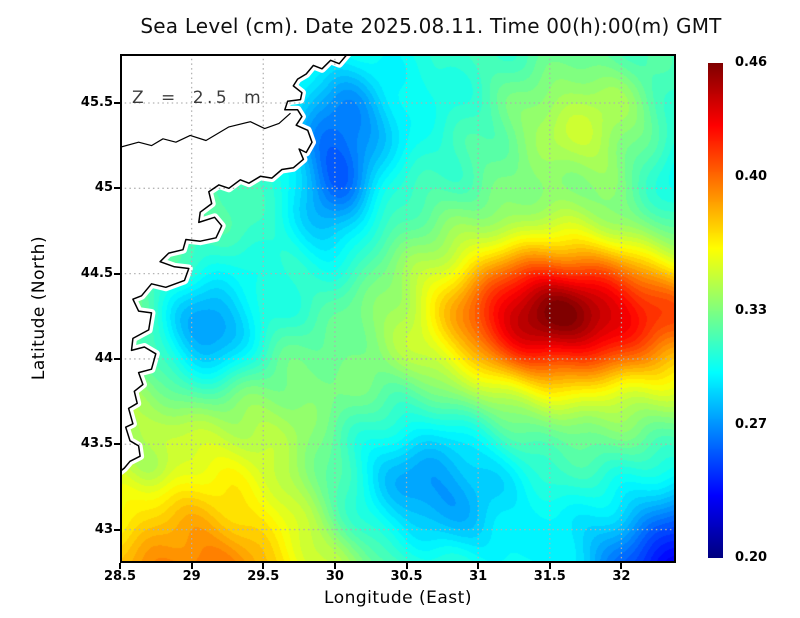 The height and width of the screenshot is (618, 800). What do you see at coordinates (191, 576) in the screenshot?
I see `x-tick-label: 29` at bounding box center [191, 576].